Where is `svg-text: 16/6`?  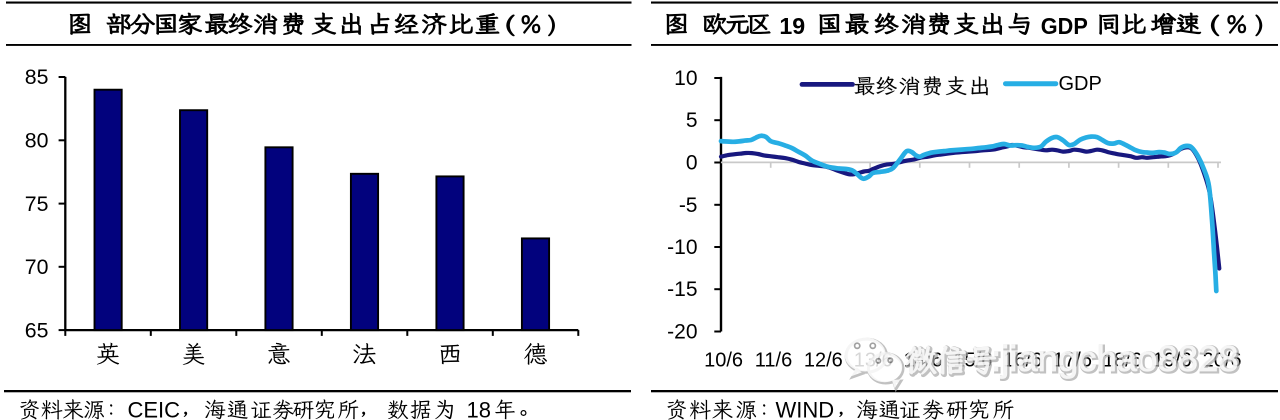
svg-text: 16/6 is located at coordinates (1022, 361).